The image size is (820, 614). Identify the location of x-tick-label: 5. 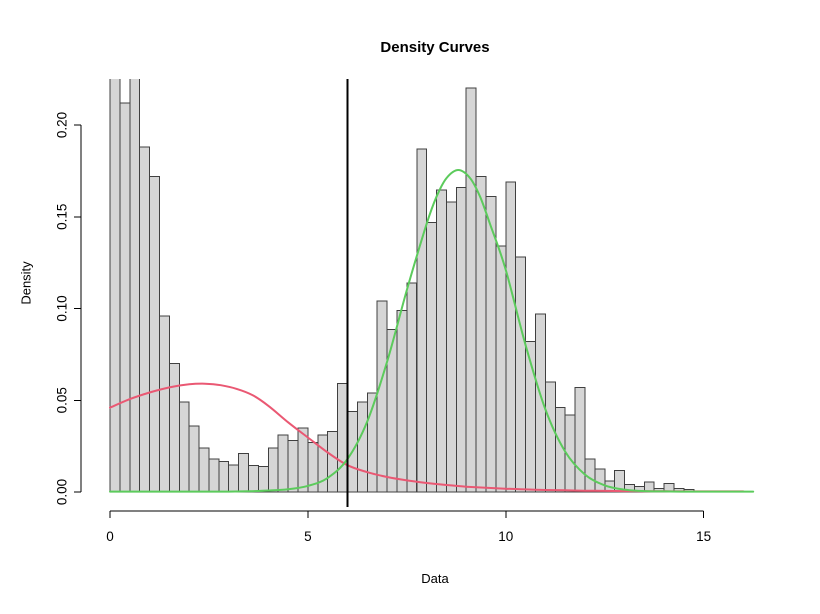
(308, 536).